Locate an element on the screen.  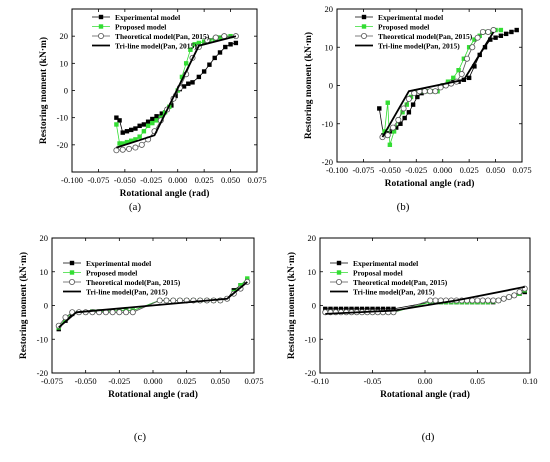
panel-caption: (d) is located at coordinates (428, 437).